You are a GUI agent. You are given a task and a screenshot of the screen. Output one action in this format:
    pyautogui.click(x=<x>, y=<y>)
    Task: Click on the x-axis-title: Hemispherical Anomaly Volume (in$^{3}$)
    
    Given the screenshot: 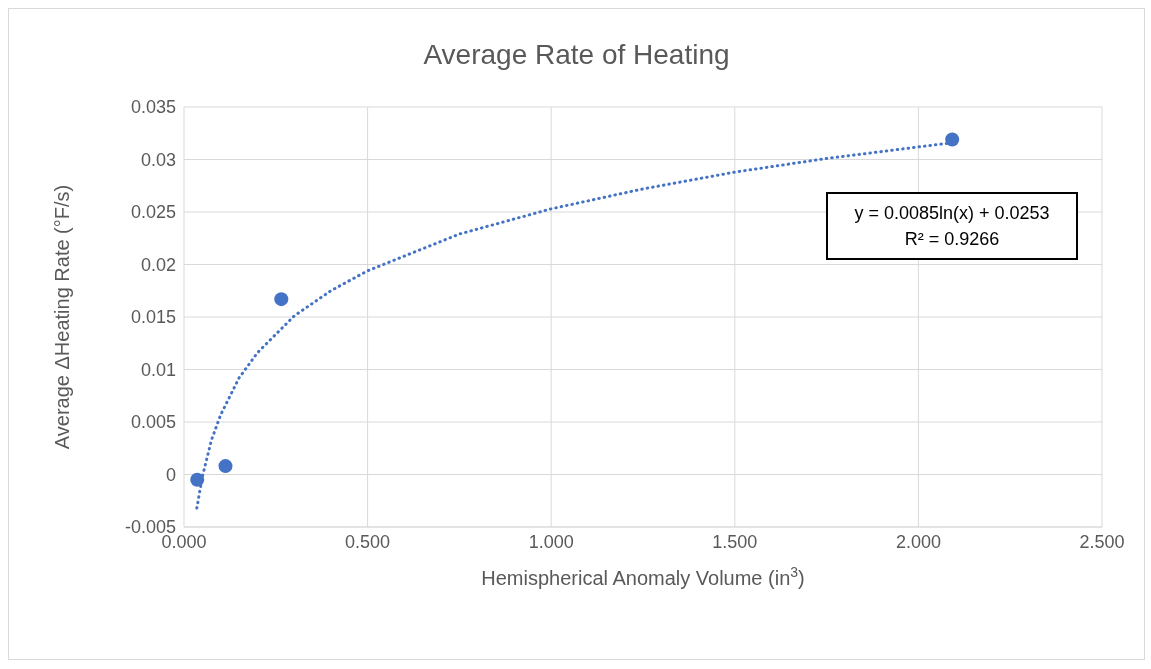 What is the action you would take?
    pyautogui.click(x=643, y=576)
    